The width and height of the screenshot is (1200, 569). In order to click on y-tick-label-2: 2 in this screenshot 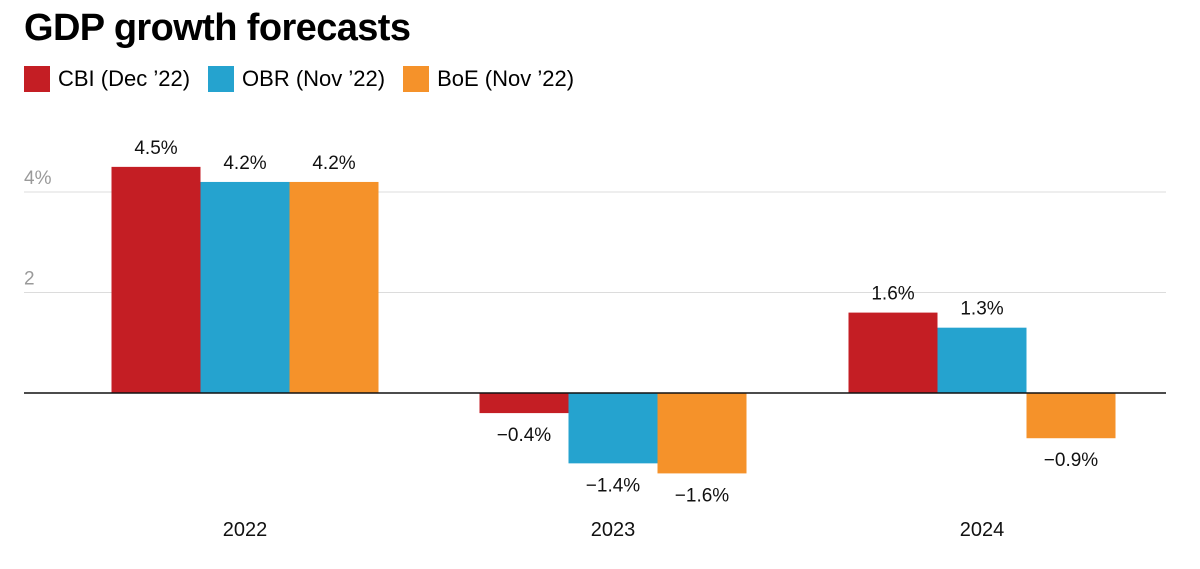, I will do `click(29, 279)`.